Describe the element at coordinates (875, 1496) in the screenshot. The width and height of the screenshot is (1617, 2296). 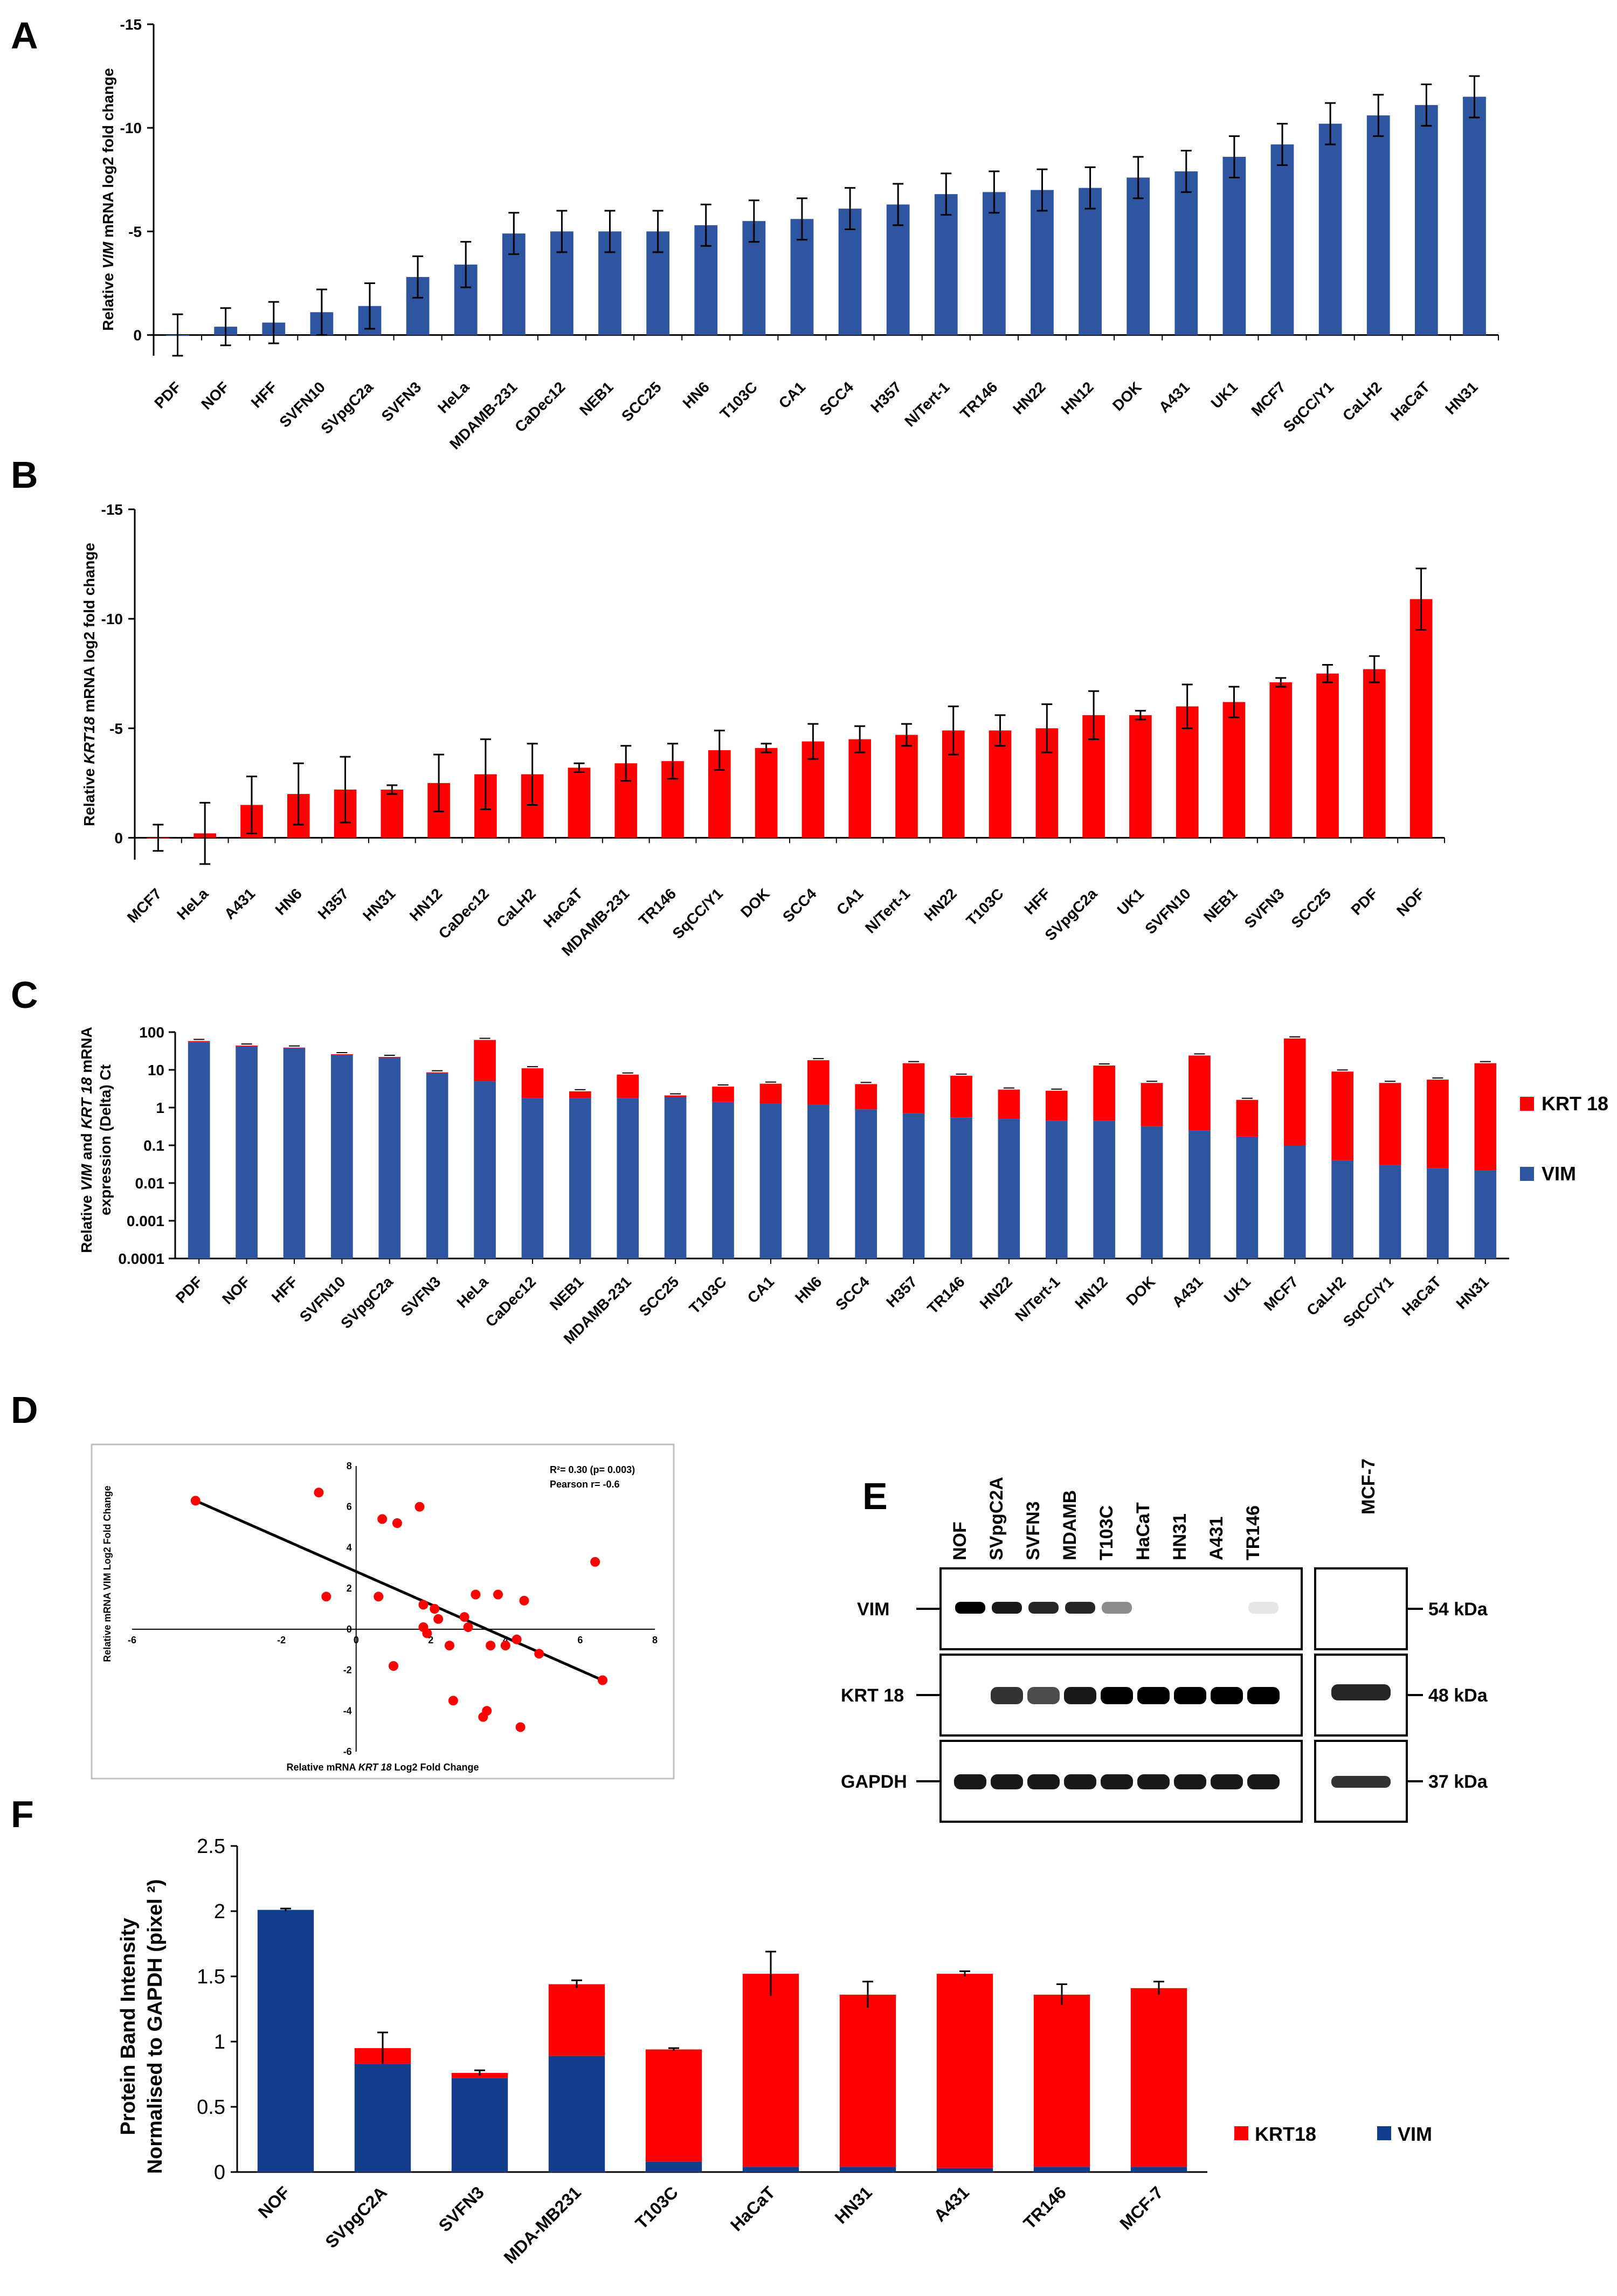
I see `panel-label-e: E` at that location.